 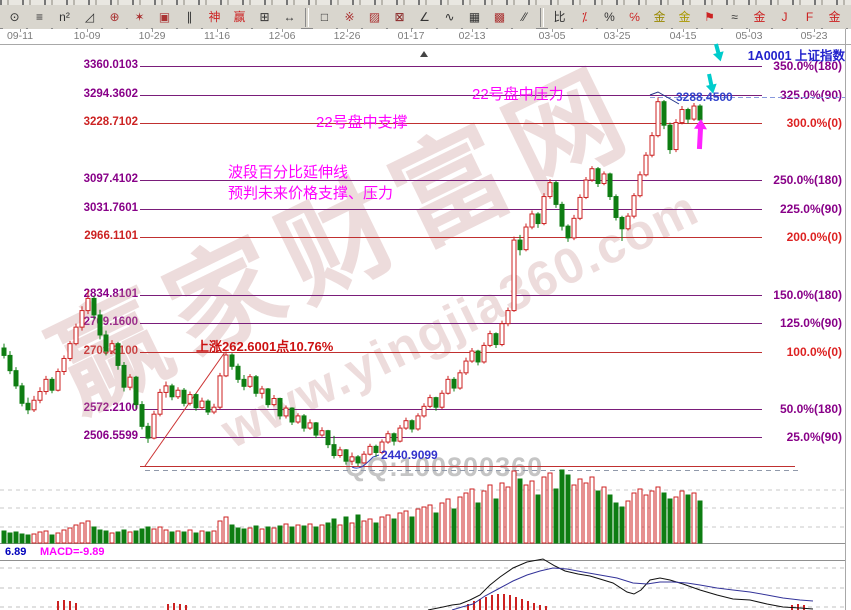 What do you see at coordinates (810, 408) in the screenshot?
I see `percent-level-label: 50.0%(180)` at bounding box center [810, 408].